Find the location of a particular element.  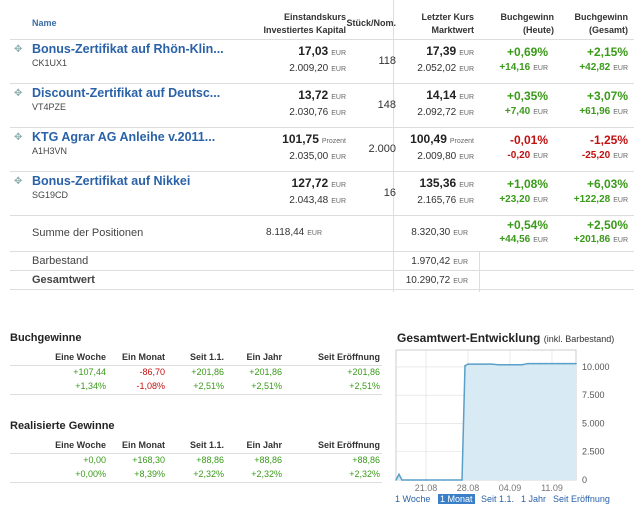

buchgewinn-heute-pct: -0,01% is located at coordinates (528, 140).